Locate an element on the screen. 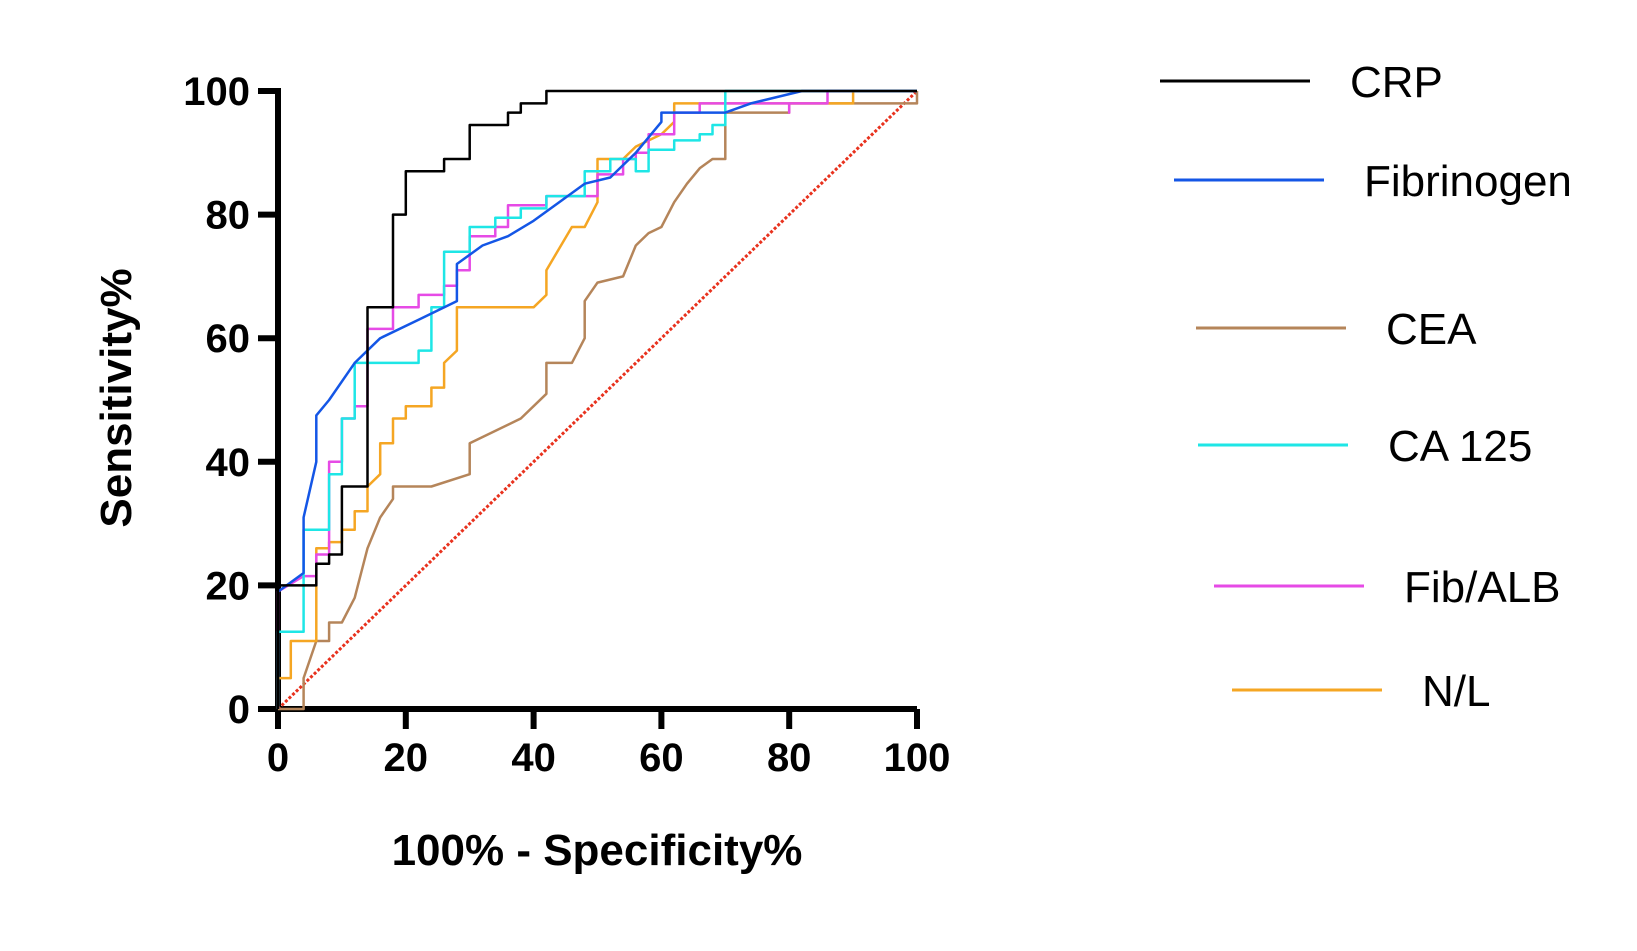 This screenshot has height=951, width=1637. legend-label-ca-125: CA 125 is located at coordinates (1460, 446).